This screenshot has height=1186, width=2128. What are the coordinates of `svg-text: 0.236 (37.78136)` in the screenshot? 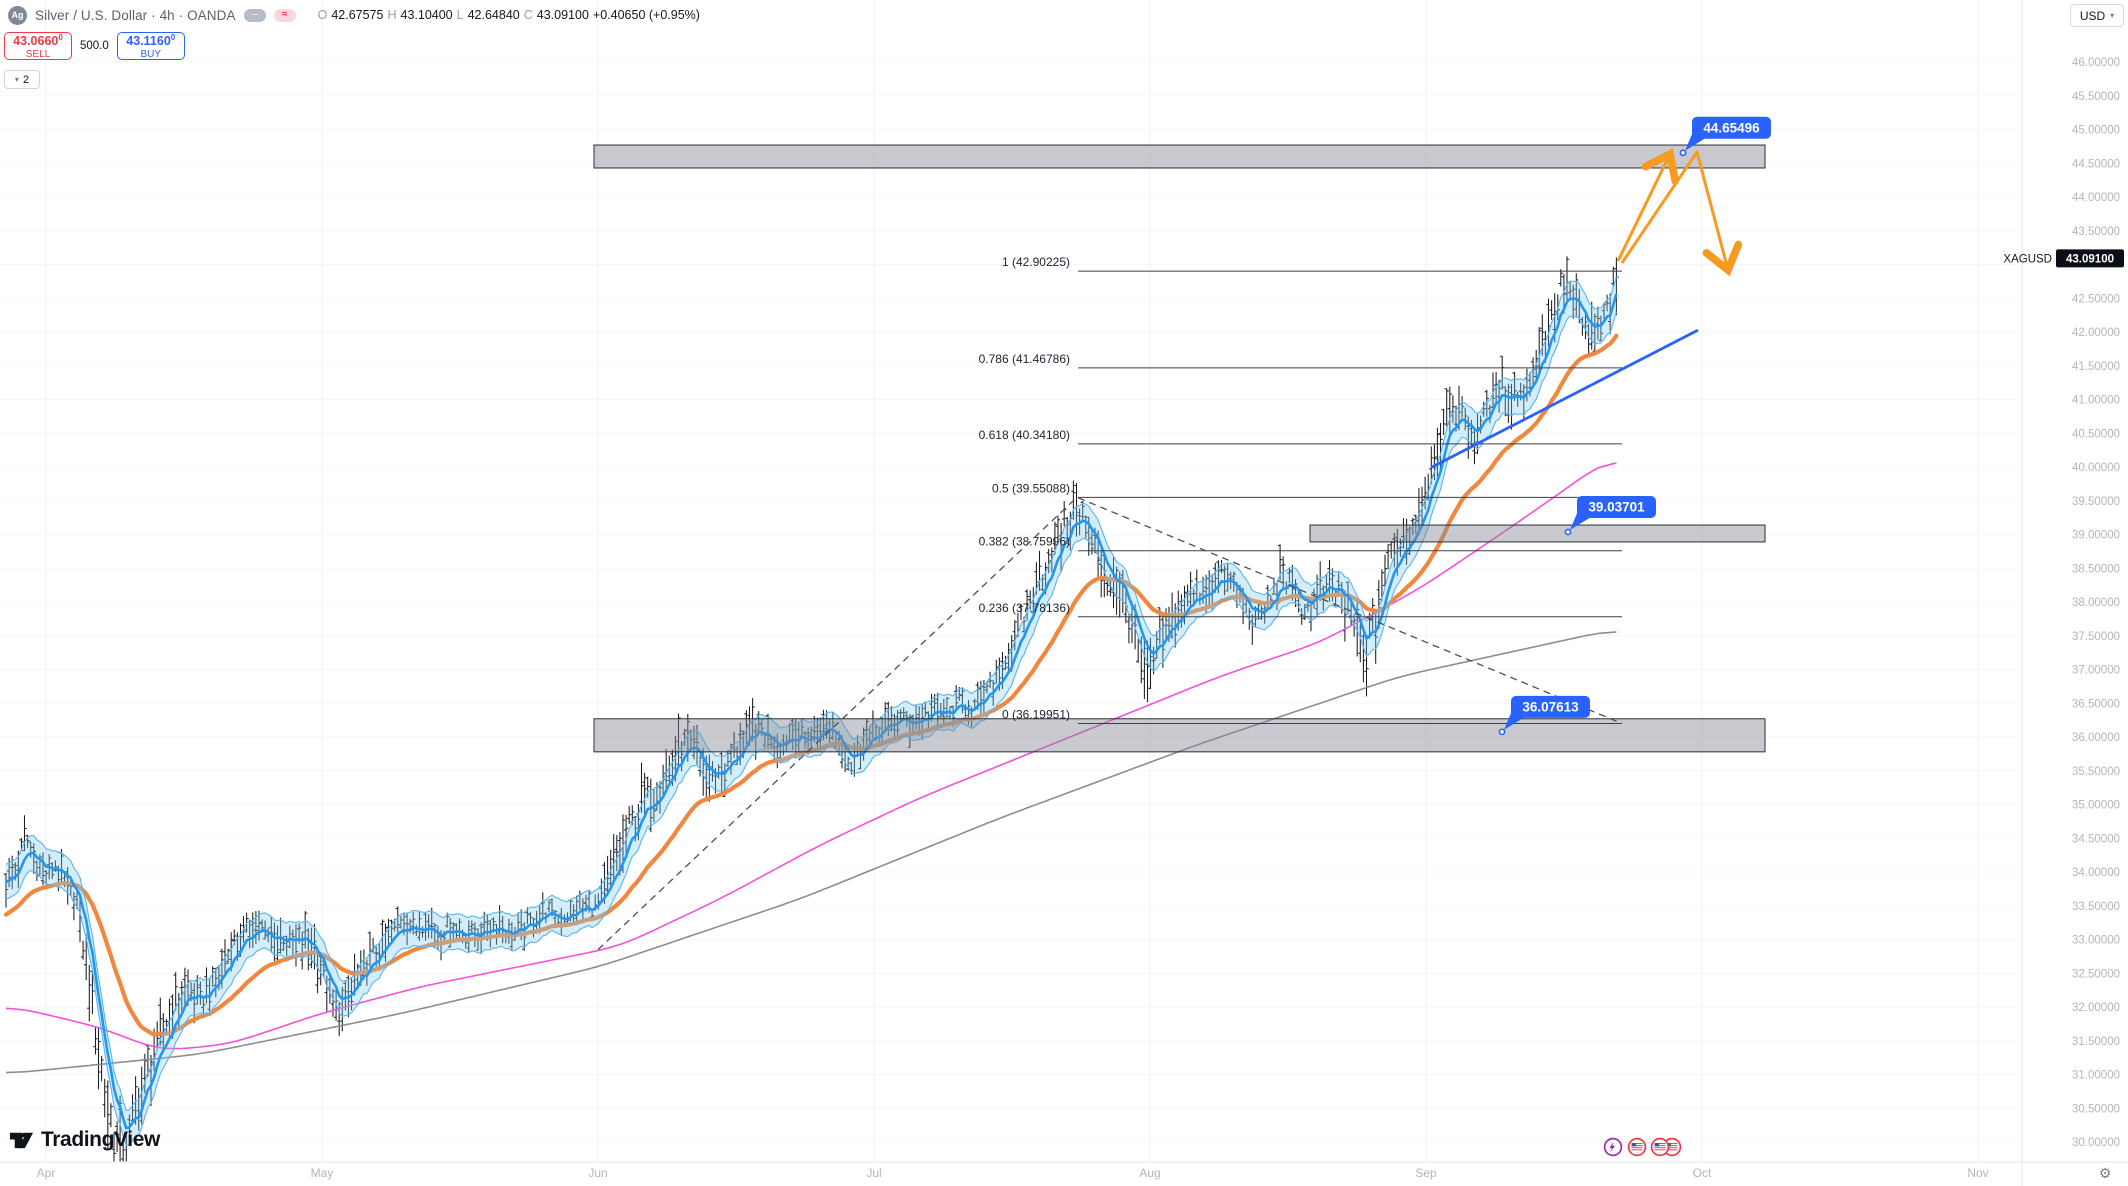 It's located at (1024, 608).